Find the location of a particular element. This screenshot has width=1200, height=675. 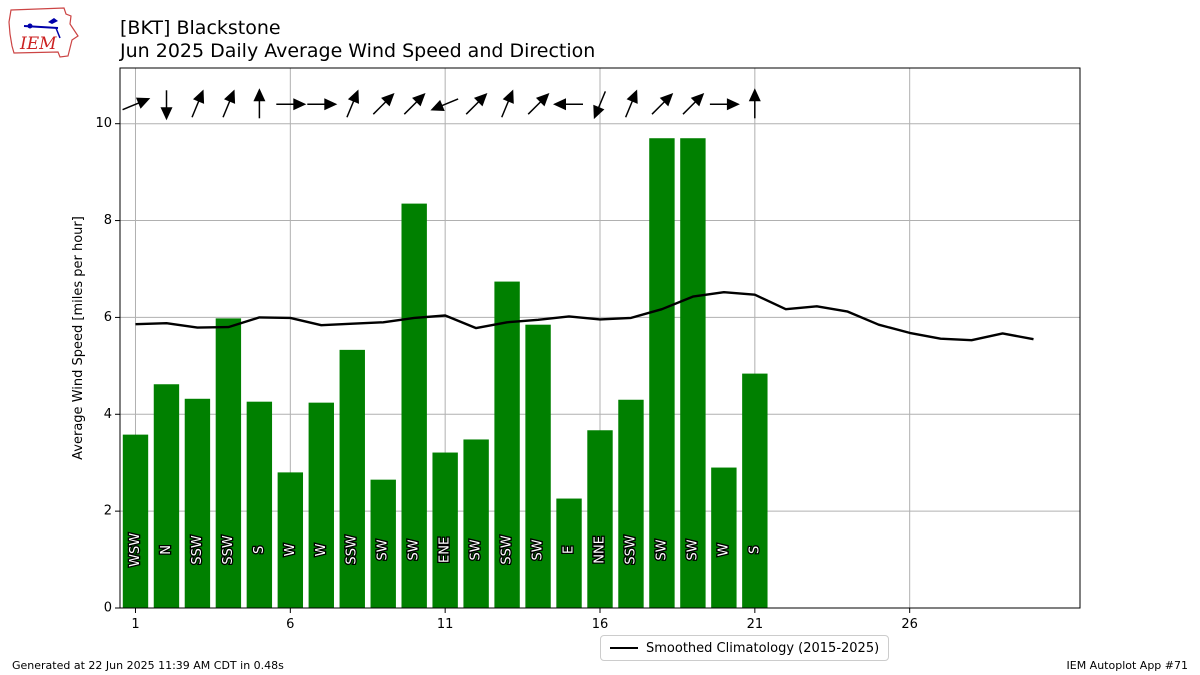

y-tick-label: 10 is located at coordinates (103, 123).